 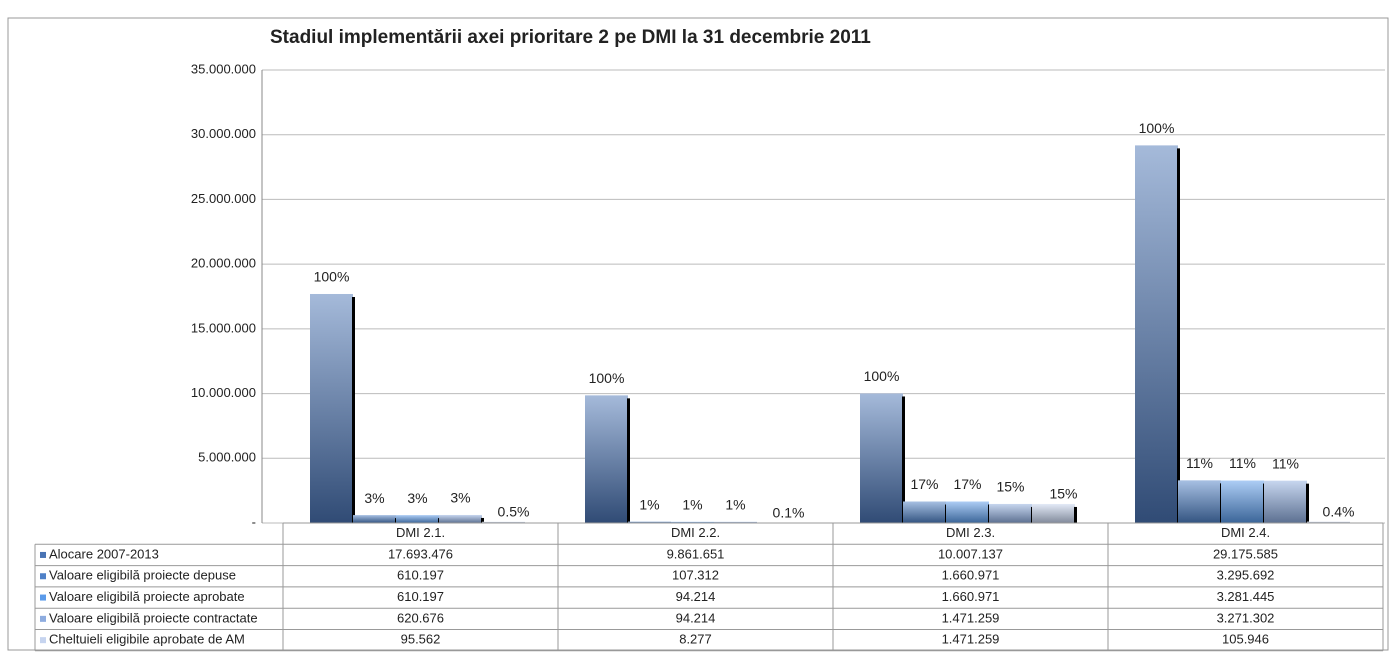 What do you see at coordinates (514, 511) in the screenshot?
I see `data-label: 0.5%` at bounding box center [514, 511].